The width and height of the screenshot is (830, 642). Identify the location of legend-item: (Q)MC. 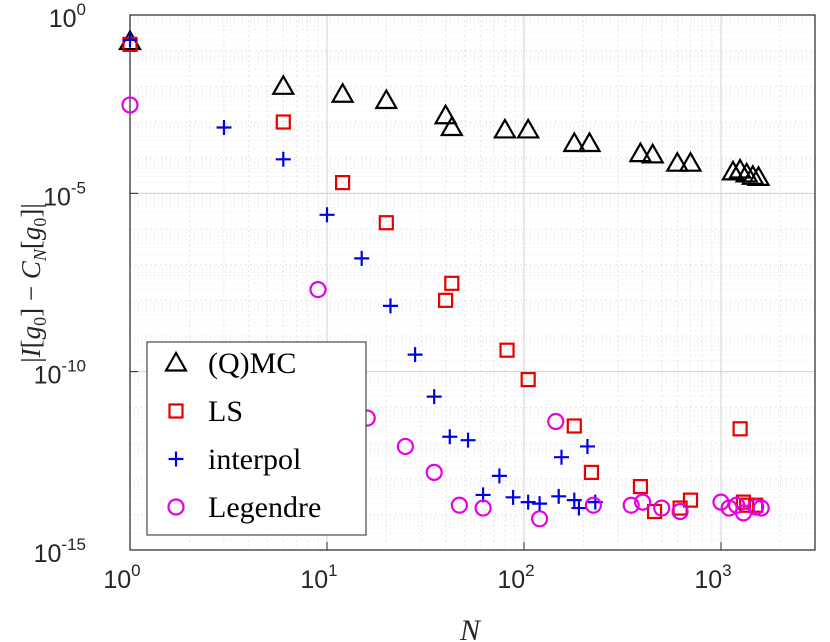
(230, 363).